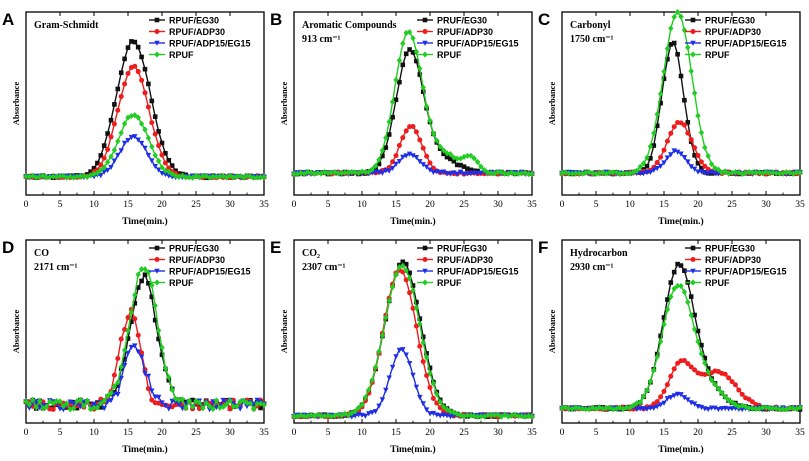 This screenshot has height=461, width=809. What do you see at coordinates (187, 32) in the screenshot?
I see `legend-entry: RPUF/ADP30` at bounding box center [187, 32].